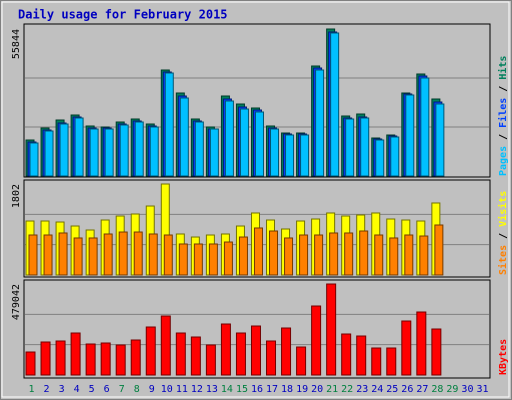 This screenshot has height=400, width=512. What do you see at coordinates (137, 389) in the screenshot?
I see `x-tick-label: 8` at bounding box center [137, 389].